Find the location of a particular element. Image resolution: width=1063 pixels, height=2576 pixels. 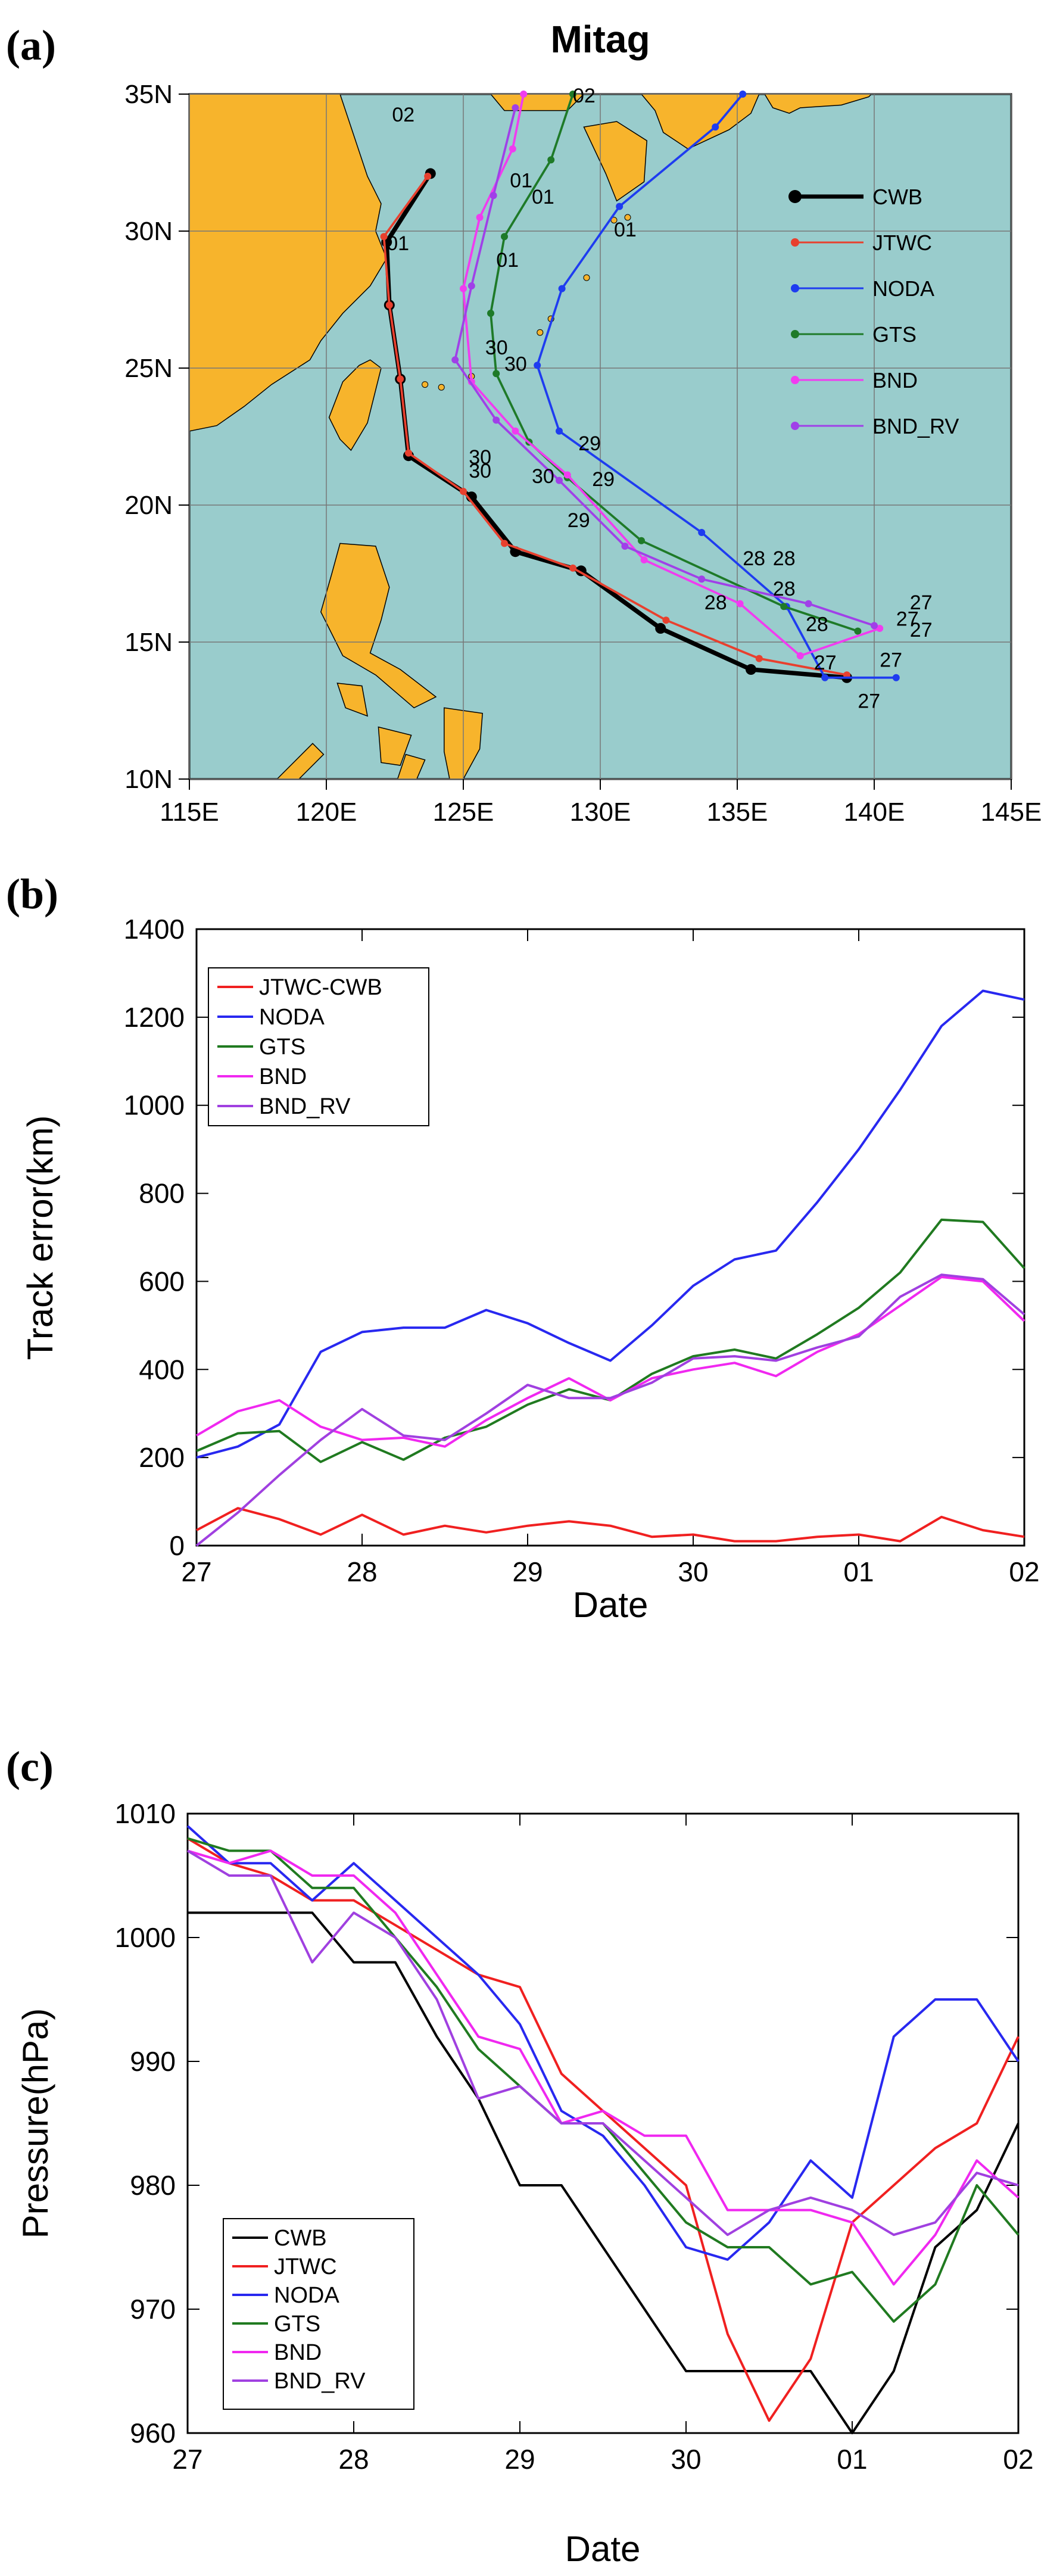

track-lines is located at coordinates (640, 387).